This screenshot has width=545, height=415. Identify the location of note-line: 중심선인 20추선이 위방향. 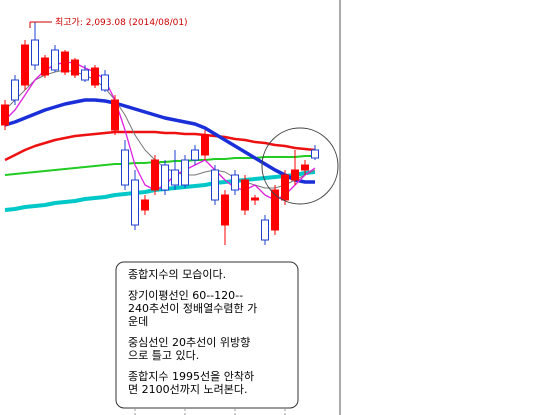
(189, 342).